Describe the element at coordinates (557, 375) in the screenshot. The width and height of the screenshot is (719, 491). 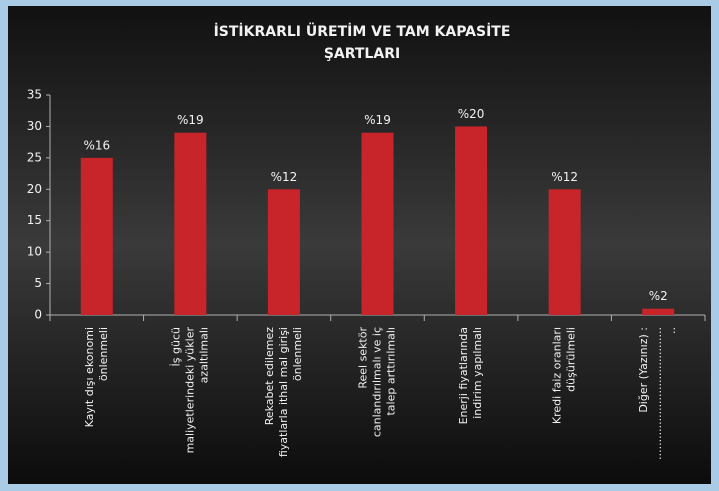
I see `x-tick-label: Kredi faiz oranları` at that location.